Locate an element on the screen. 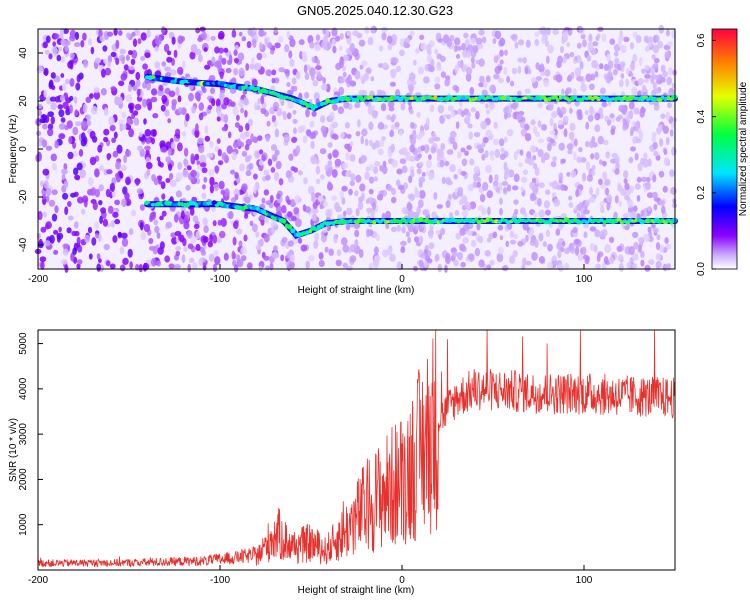 This screenshot has width=750, height=600. colorbar-tick-label: 0.4 is located at coordinates (701, 116).